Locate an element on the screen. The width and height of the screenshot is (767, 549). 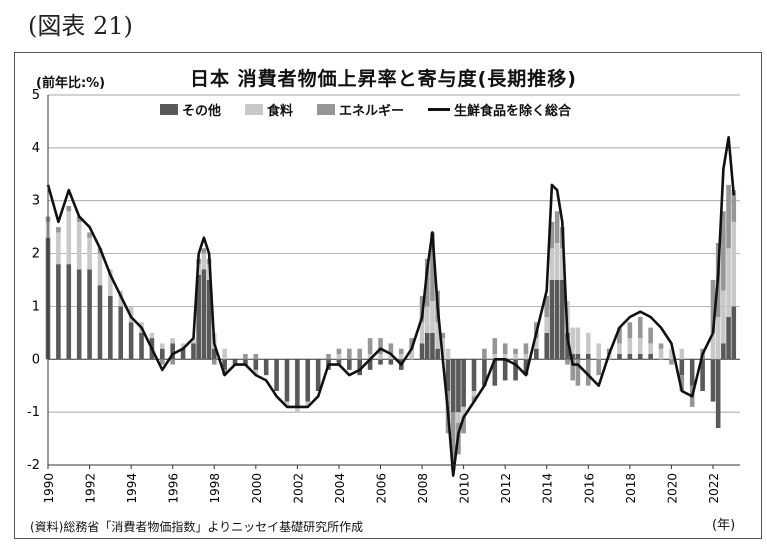
y-tick-label: -1 is located at coordinates (33, 412).